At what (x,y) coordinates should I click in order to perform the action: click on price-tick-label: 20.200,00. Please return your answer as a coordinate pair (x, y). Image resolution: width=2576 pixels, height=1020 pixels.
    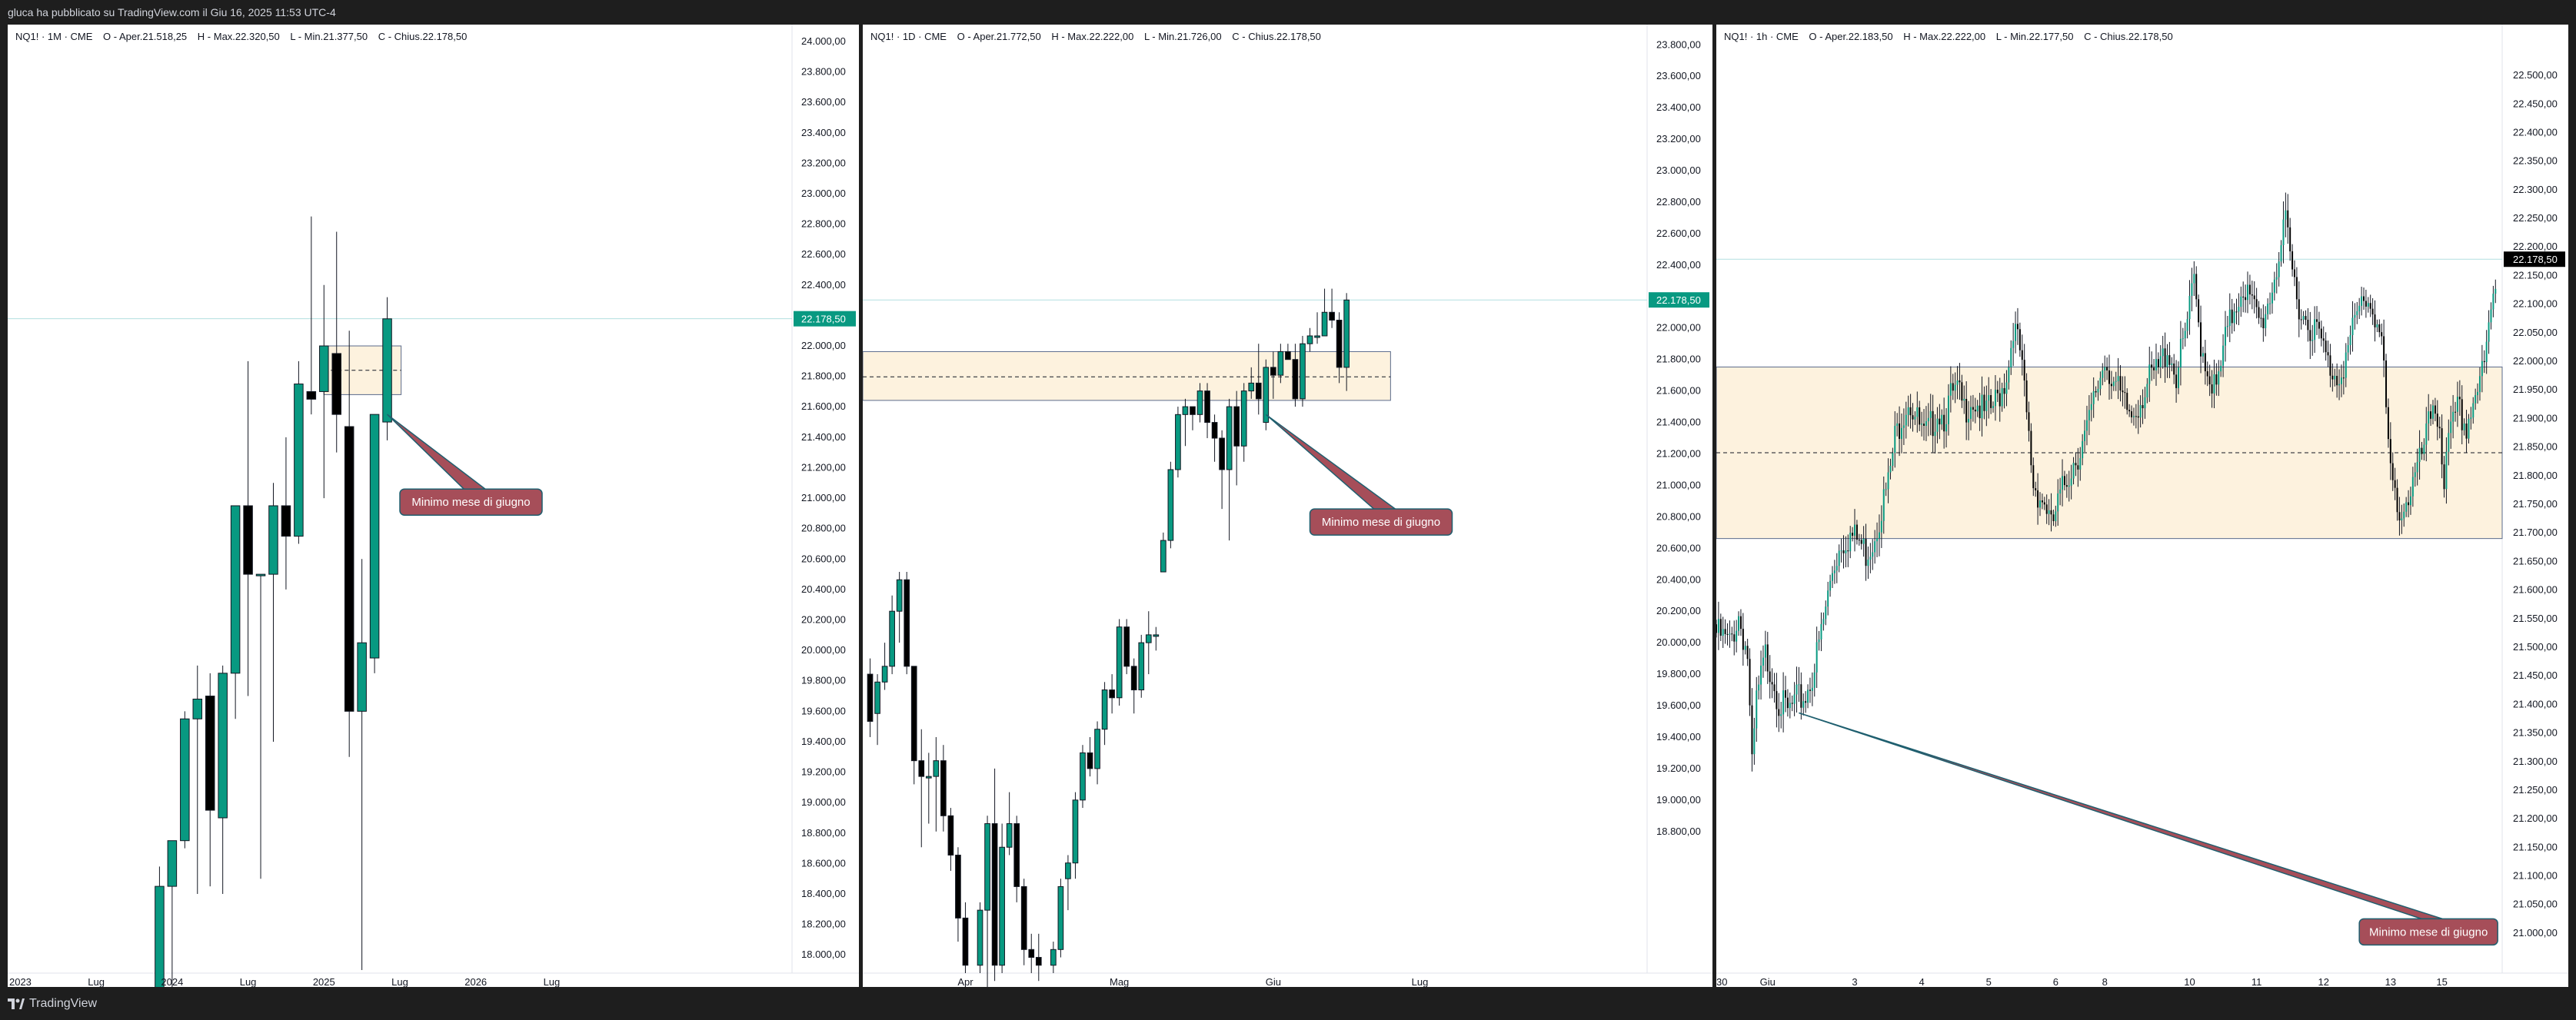
    Looking at the image, I should click on (1678, 610).